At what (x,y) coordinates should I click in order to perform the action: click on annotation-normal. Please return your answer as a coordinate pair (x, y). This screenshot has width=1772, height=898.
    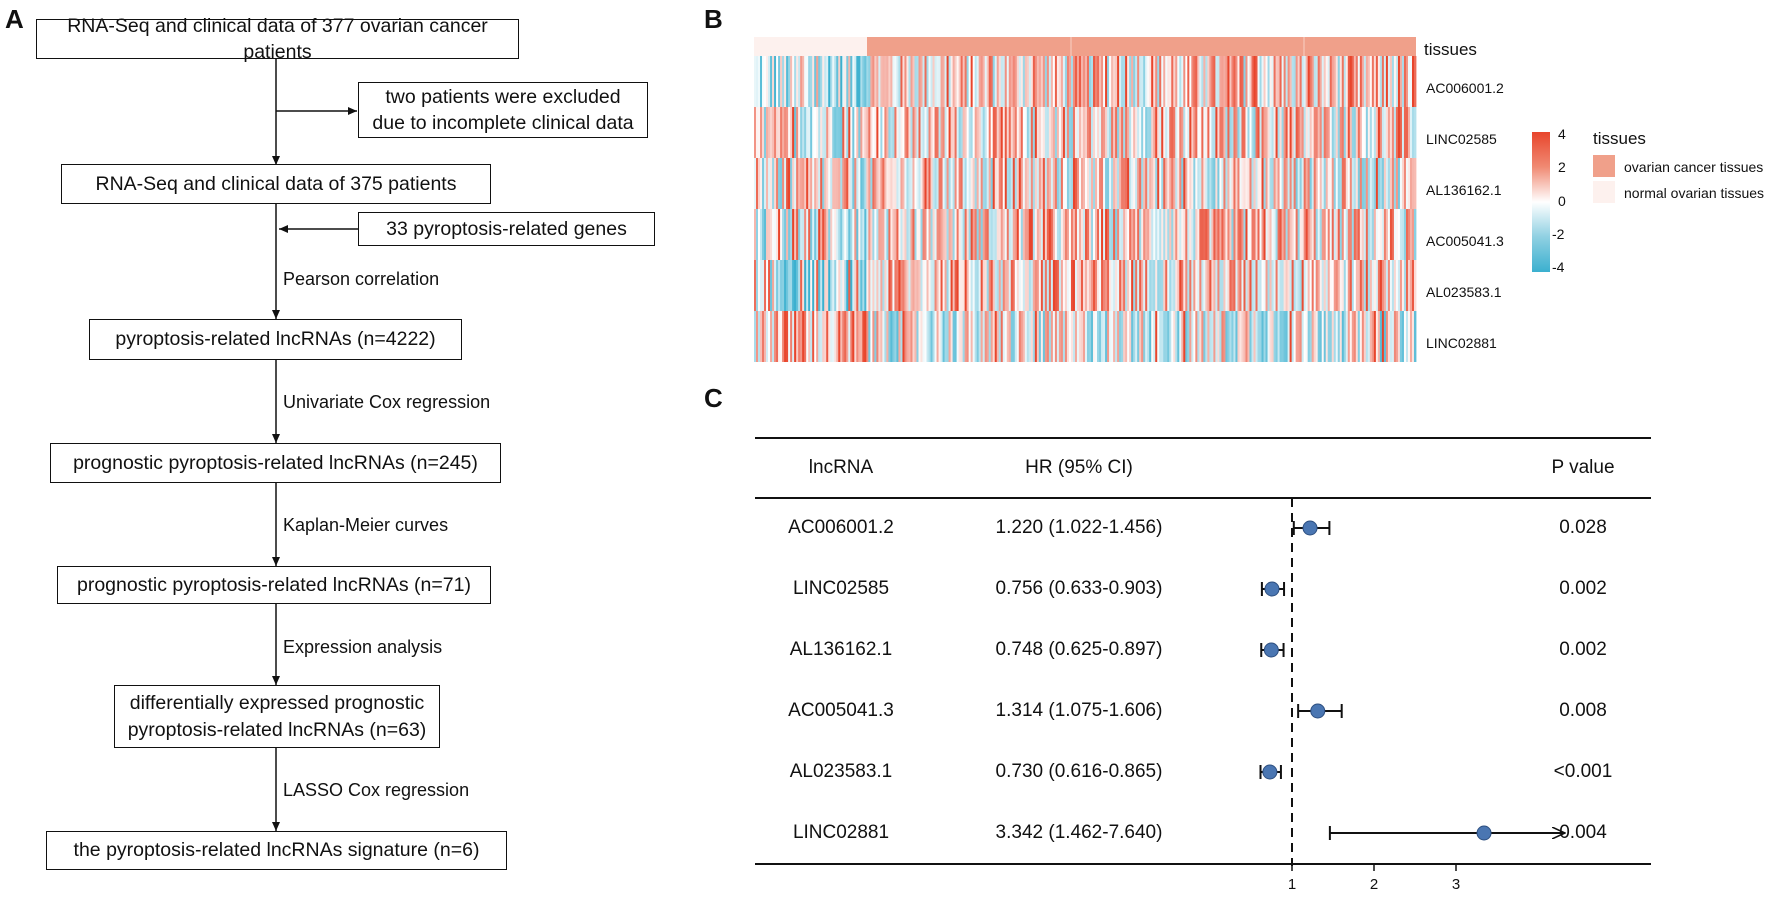
    Looking at the image, I should click on (810, 46).